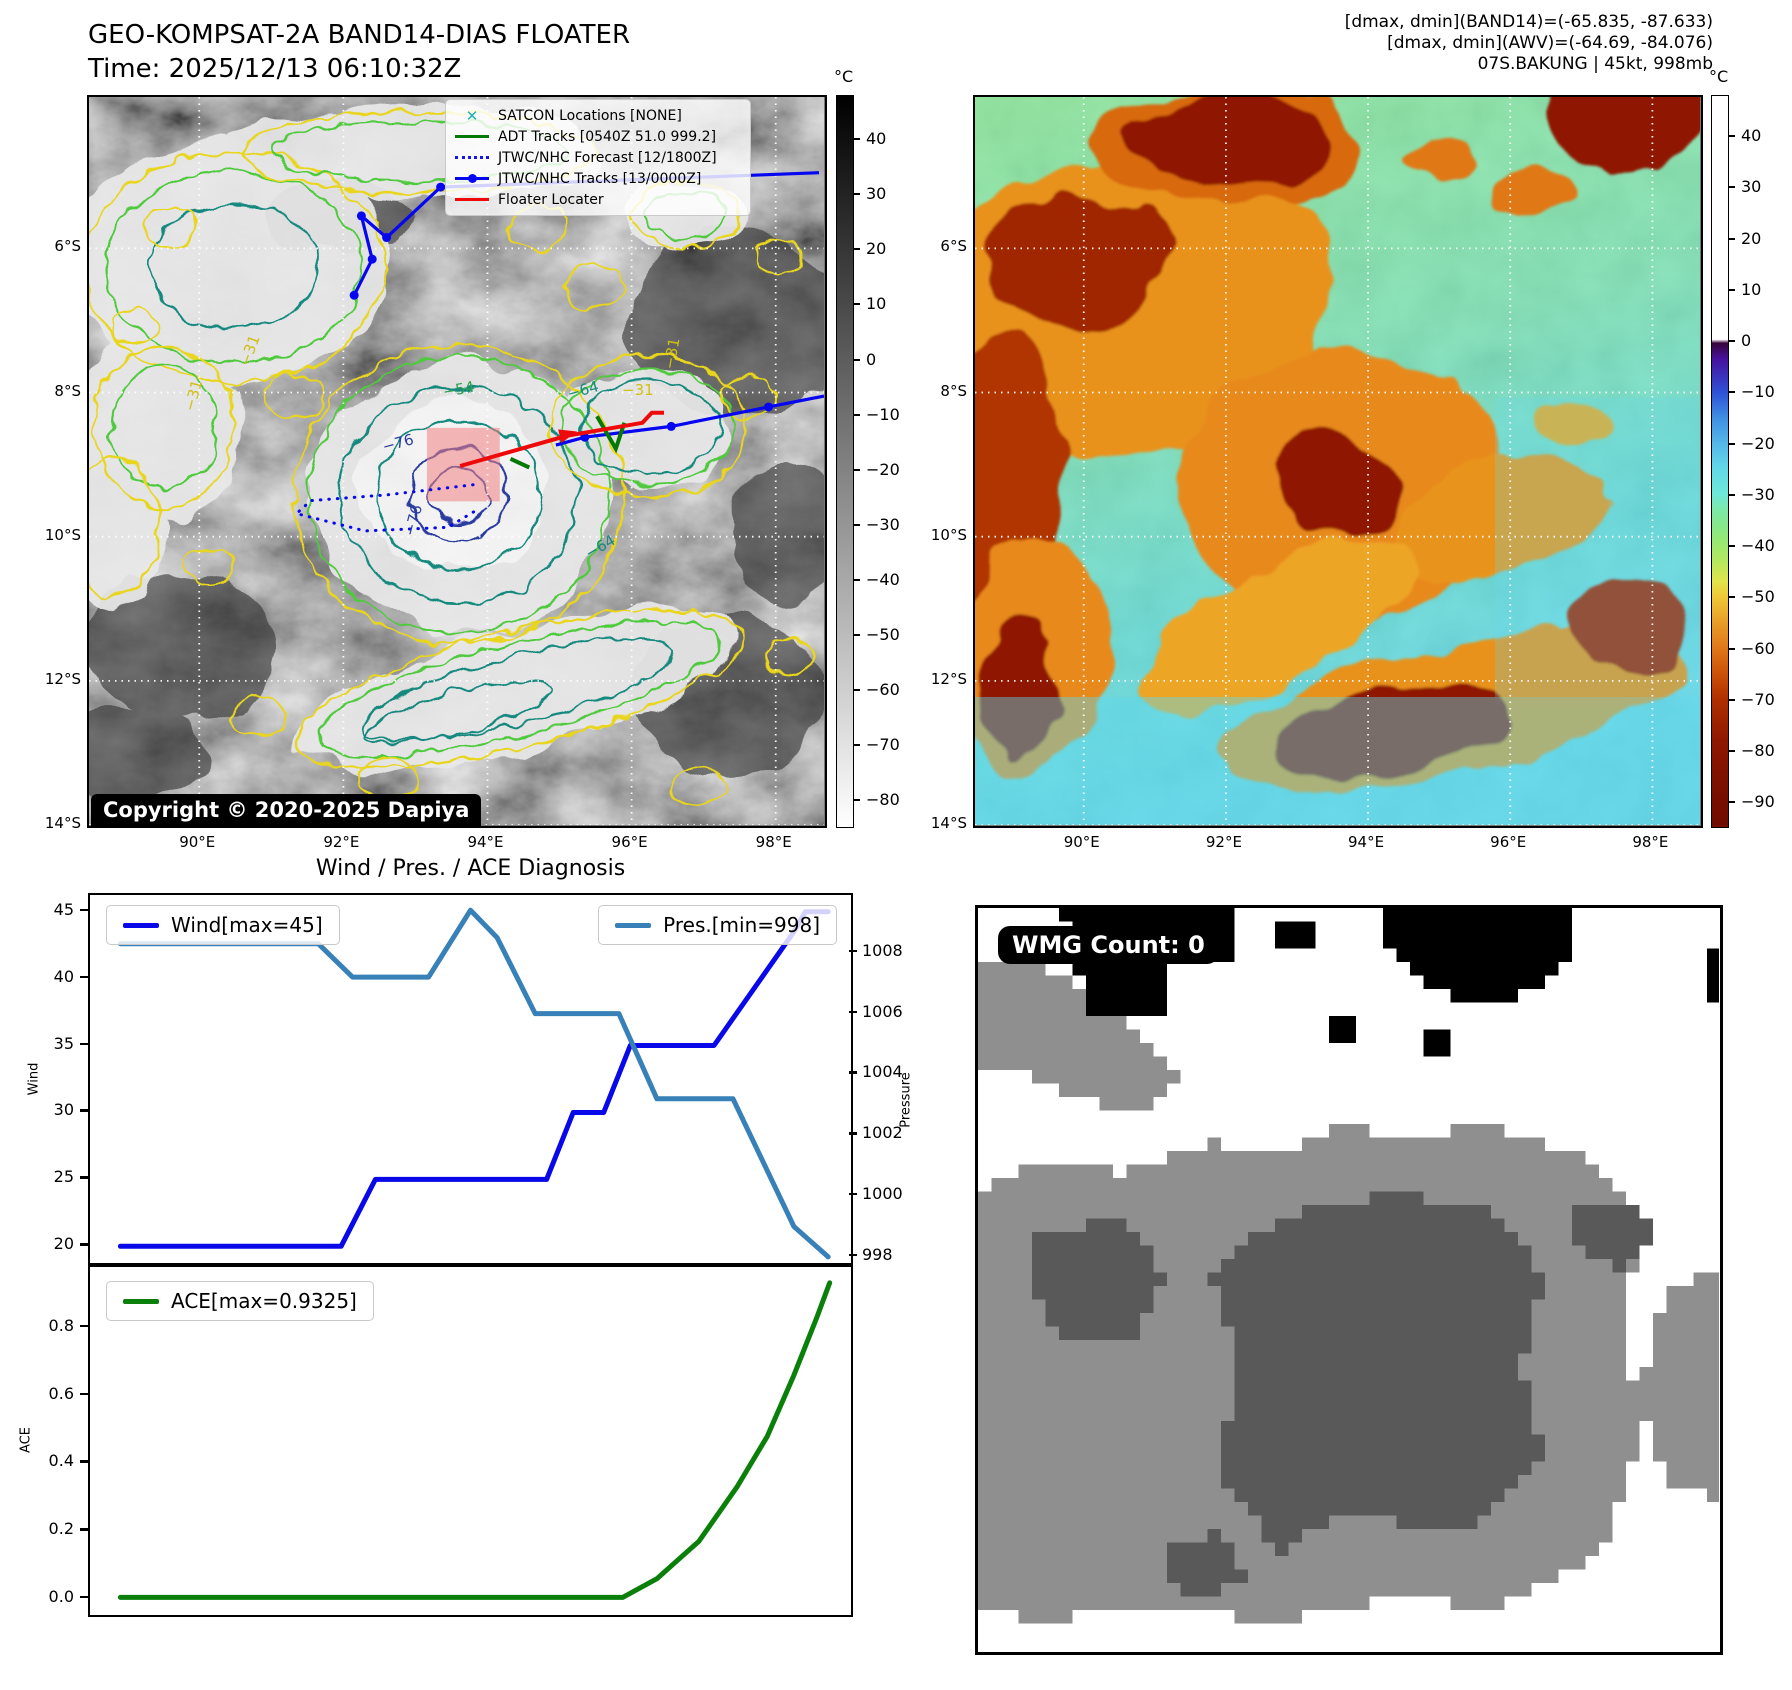  I want to click on band14-map-lat-tick: 14°S, so click(62, 823).